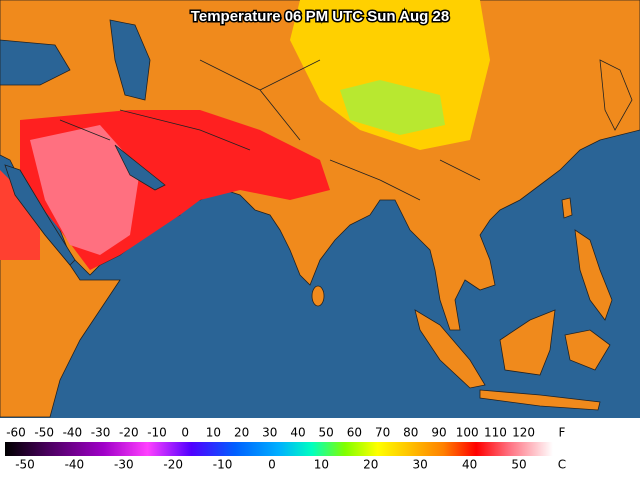 This screenshot has width=640, height=480. I want to click on fahrenheit-label: 80, so click(410, 433).